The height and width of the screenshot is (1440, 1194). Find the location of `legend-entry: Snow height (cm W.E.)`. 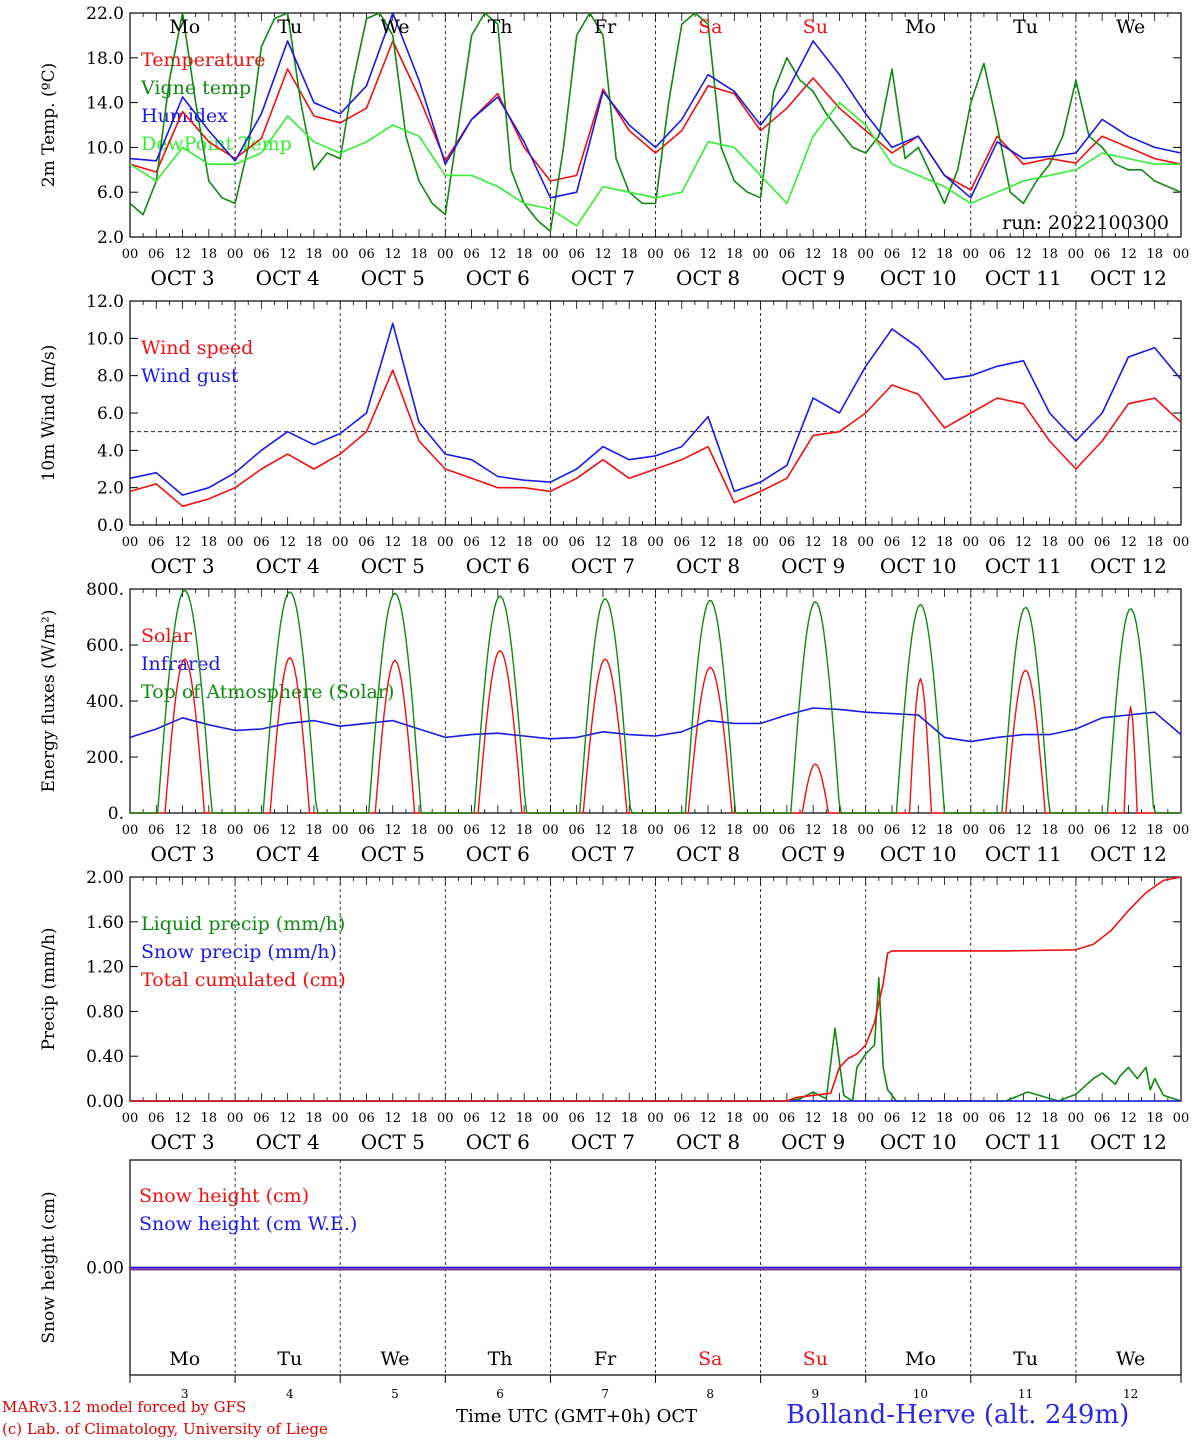

legend-entry: Snow height (cm W.E.) is located at coordinates (248, 1224).